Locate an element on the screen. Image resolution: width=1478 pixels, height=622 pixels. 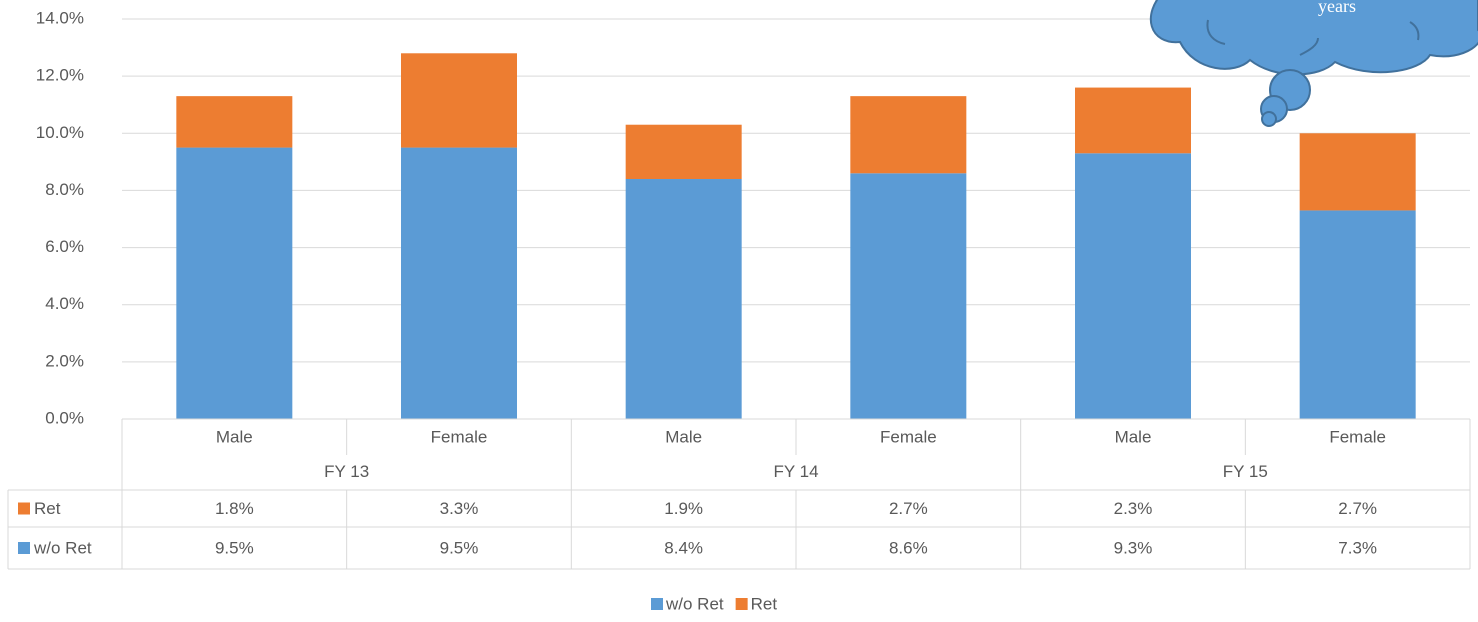
data-label: 2.3% is located at coordinates (1133, 508).